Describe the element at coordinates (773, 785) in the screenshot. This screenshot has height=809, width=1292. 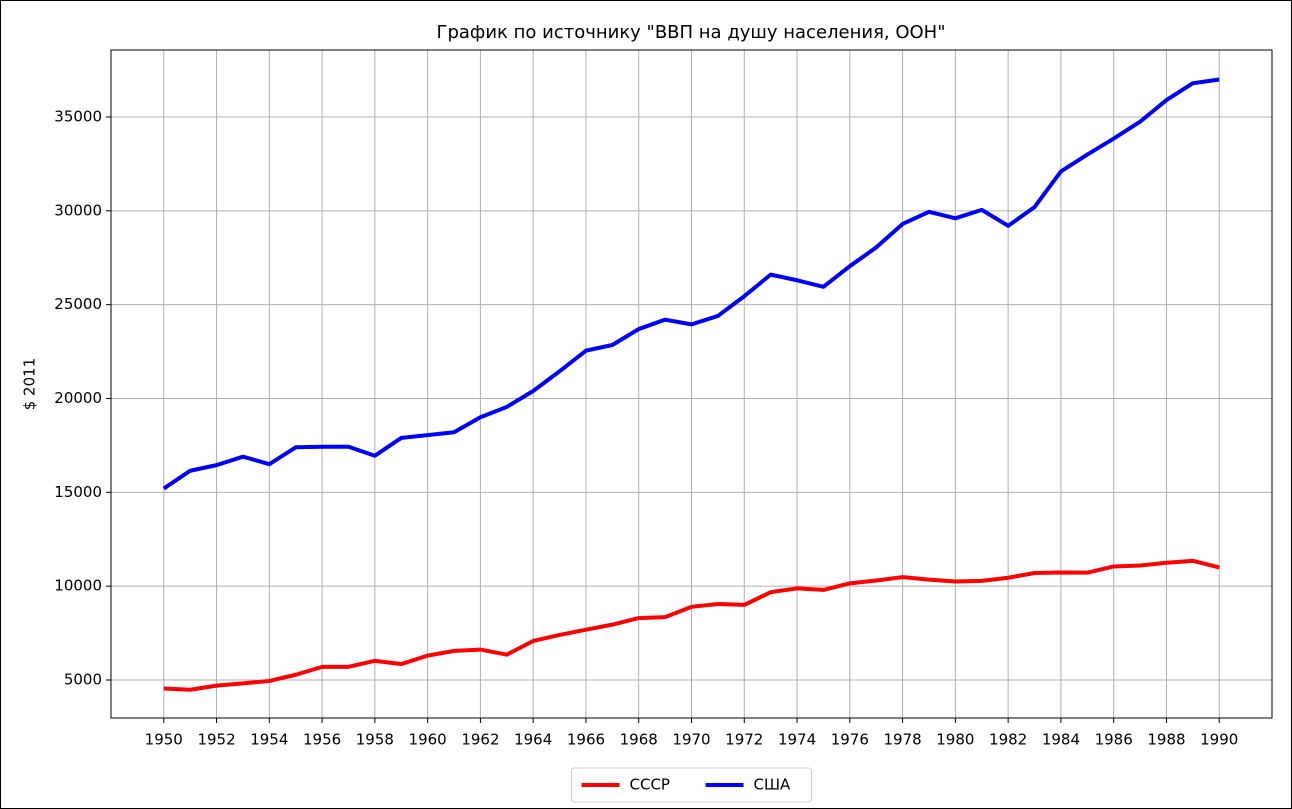
I see `legend-label: США` at that location.